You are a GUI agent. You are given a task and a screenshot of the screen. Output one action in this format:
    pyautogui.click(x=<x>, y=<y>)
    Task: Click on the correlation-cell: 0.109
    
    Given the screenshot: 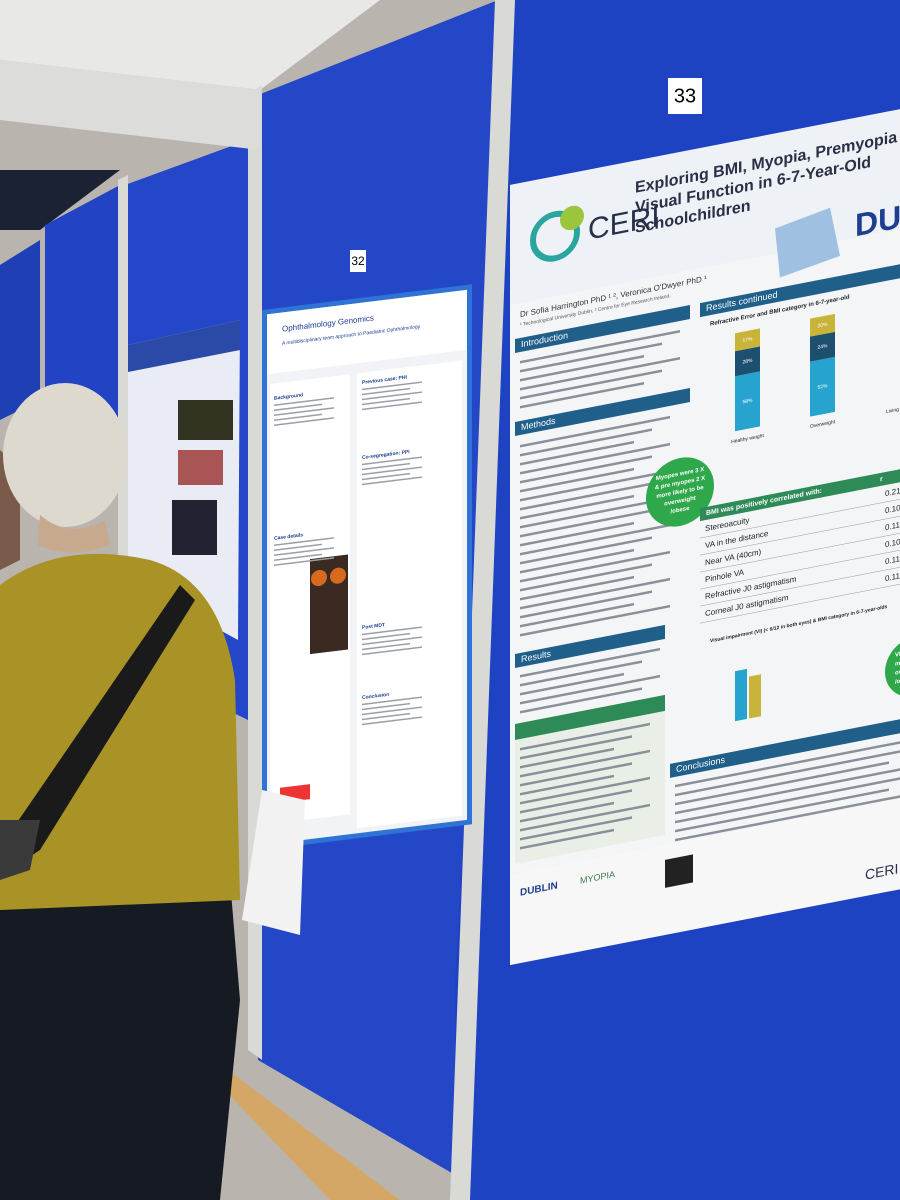 What is the action you would take?
    pyautogui.click(x=892, y=542)
    